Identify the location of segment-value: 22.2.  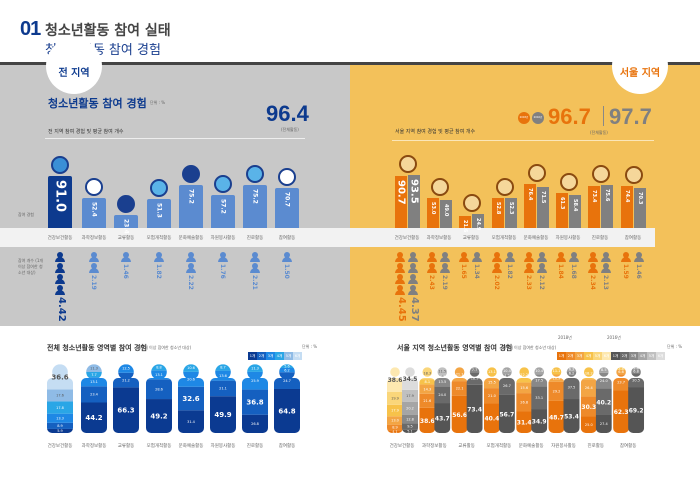
(524, 375).